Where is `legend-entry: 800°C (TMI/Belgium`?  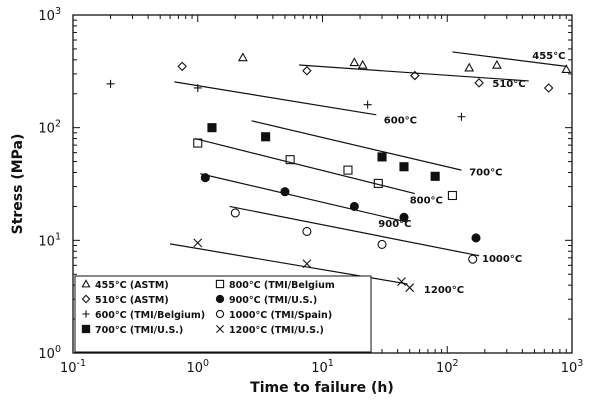 legend-entry: 800°C (TMI/Belgium is located at coordinates (282, 285).